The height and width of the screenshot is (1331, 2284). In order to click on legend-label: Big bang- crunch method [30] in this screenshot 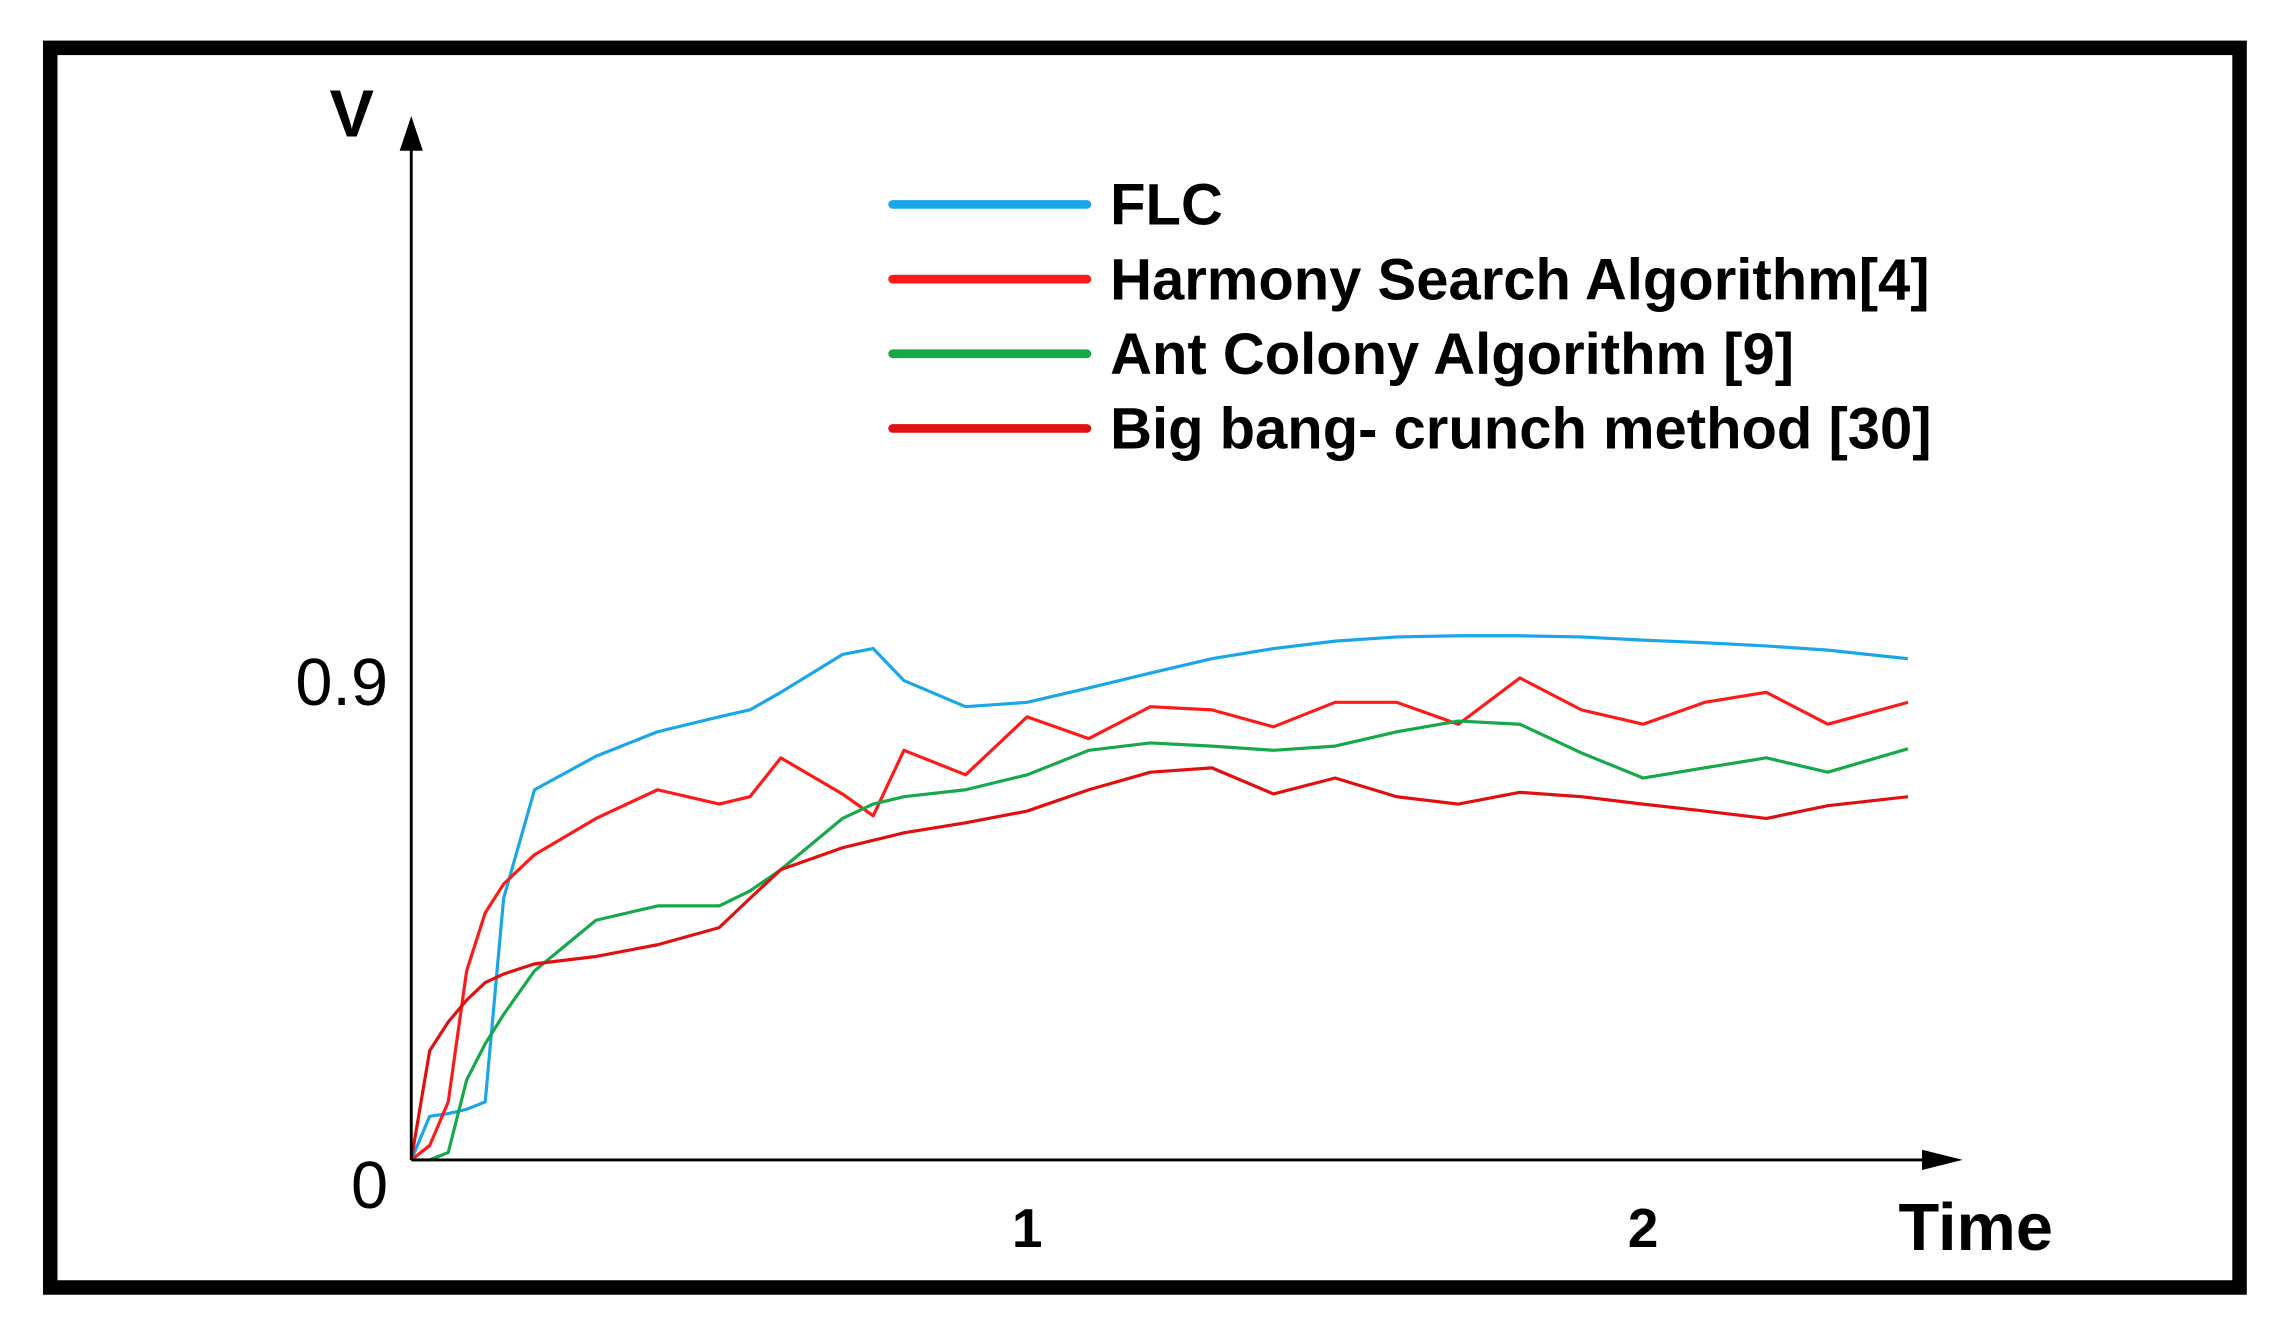, I will do `click(1520, 430)`.